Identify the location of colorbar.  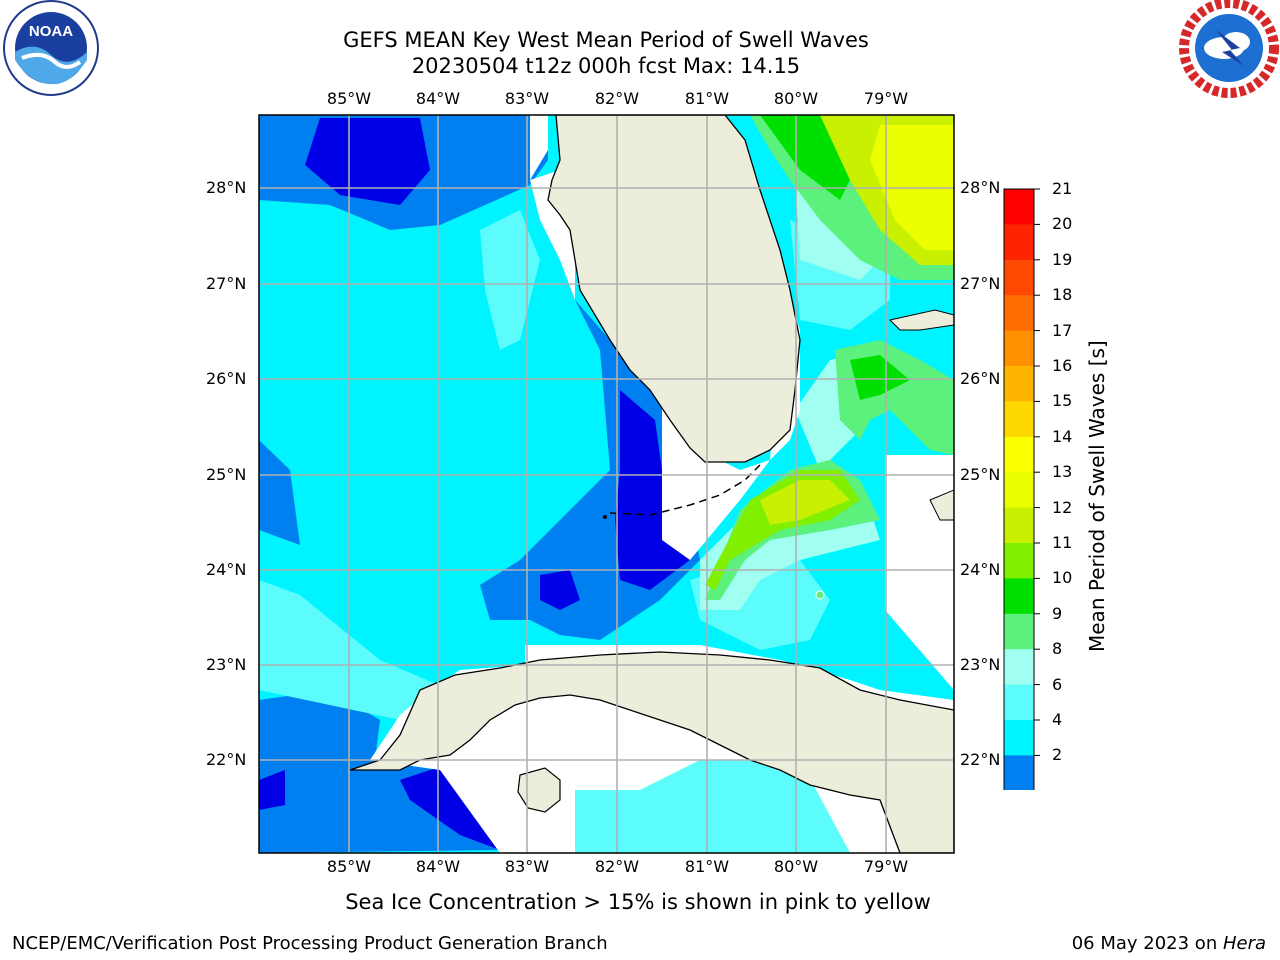
(1021, 489).